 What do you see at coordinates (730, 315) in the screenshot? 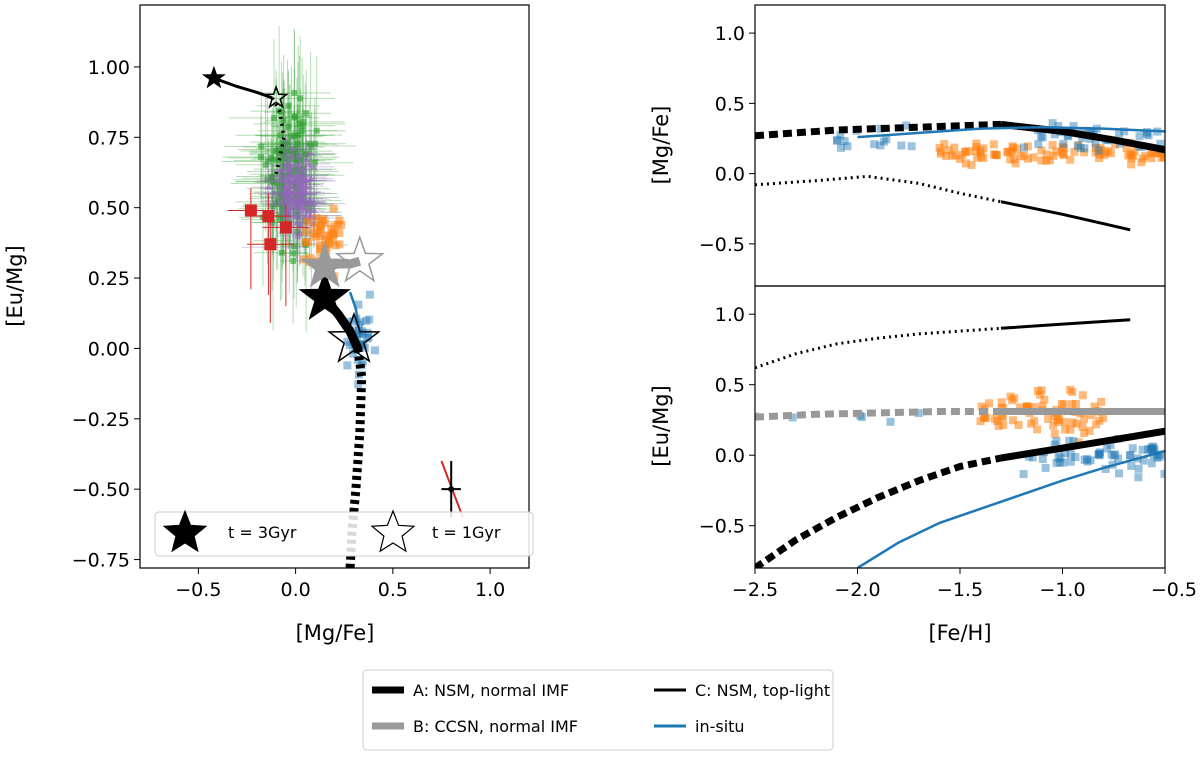
I see `rb-ytick-label: 1.0` at bounding box center [730, 315].